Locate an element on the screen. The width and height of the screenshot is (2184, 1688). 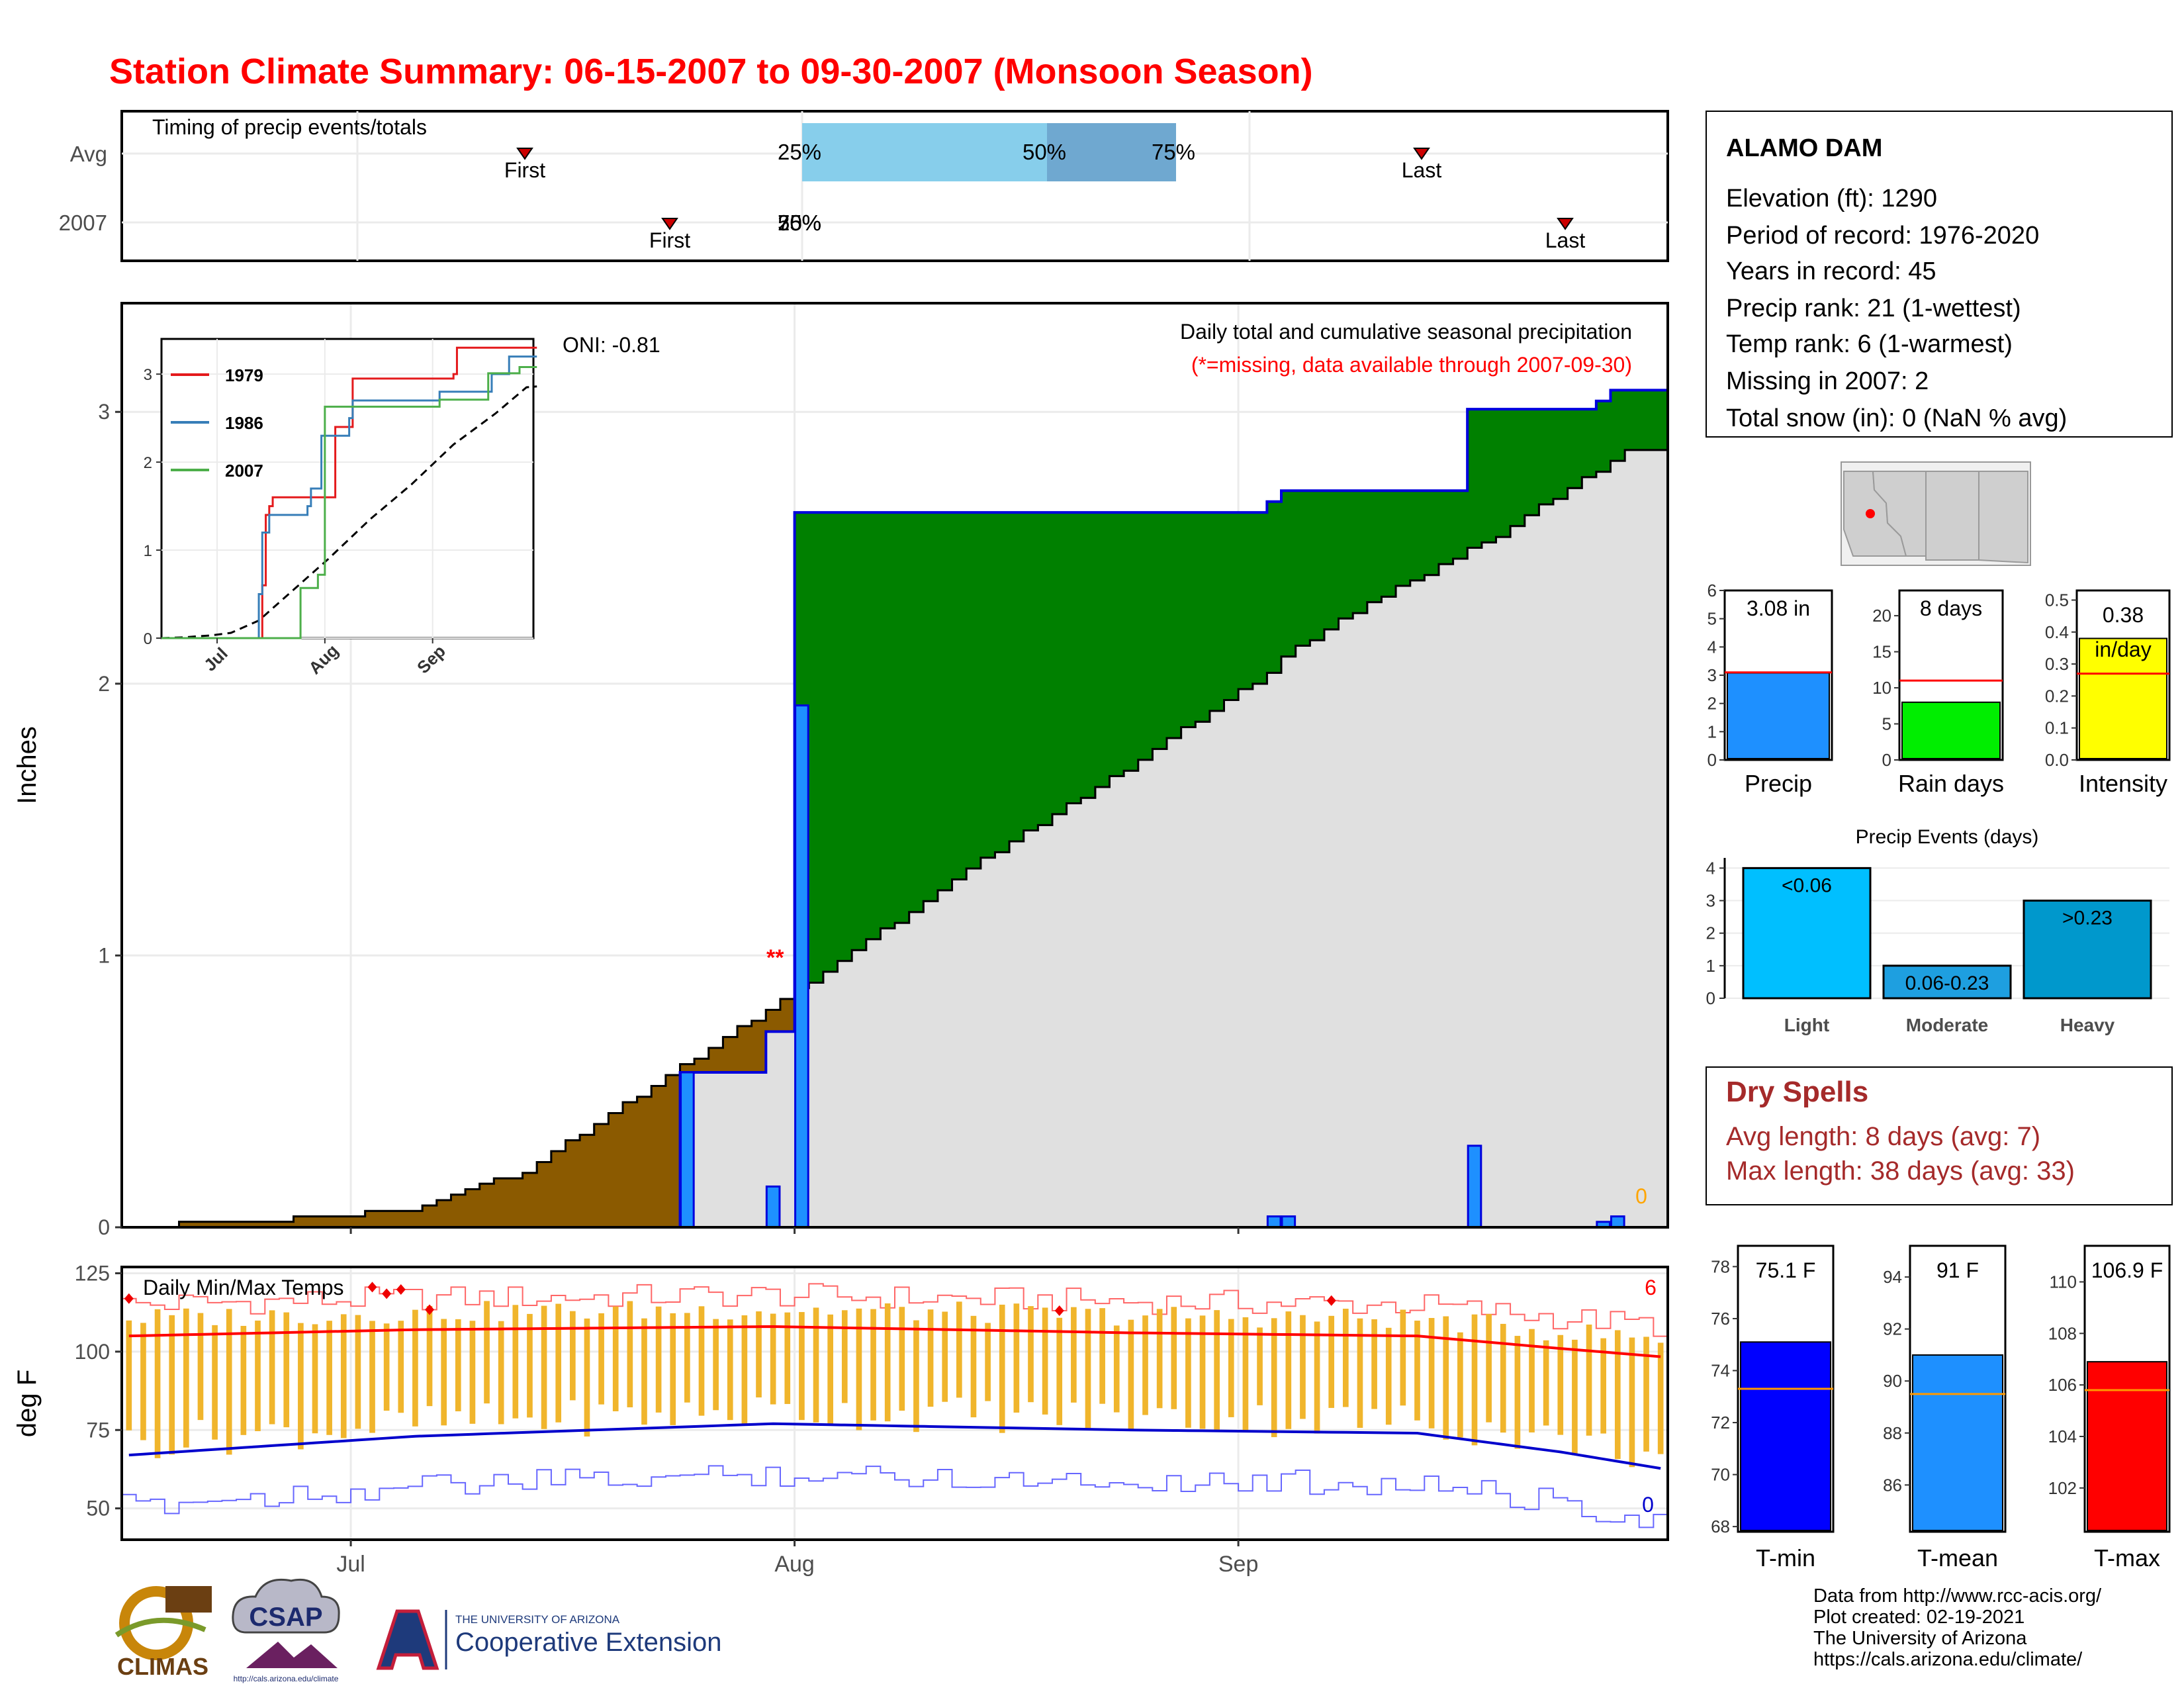
temp-panel-label: Daily Min/Max Temps is located at coordinates (243, 1287).